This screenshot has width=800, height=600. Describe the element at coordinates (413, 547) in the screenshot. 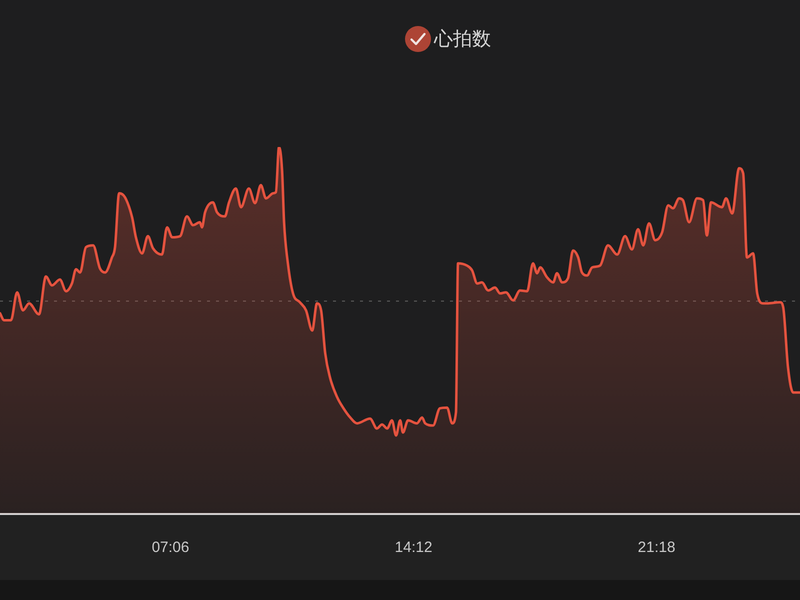

I see `x-tick-label: 14:12` at that location.